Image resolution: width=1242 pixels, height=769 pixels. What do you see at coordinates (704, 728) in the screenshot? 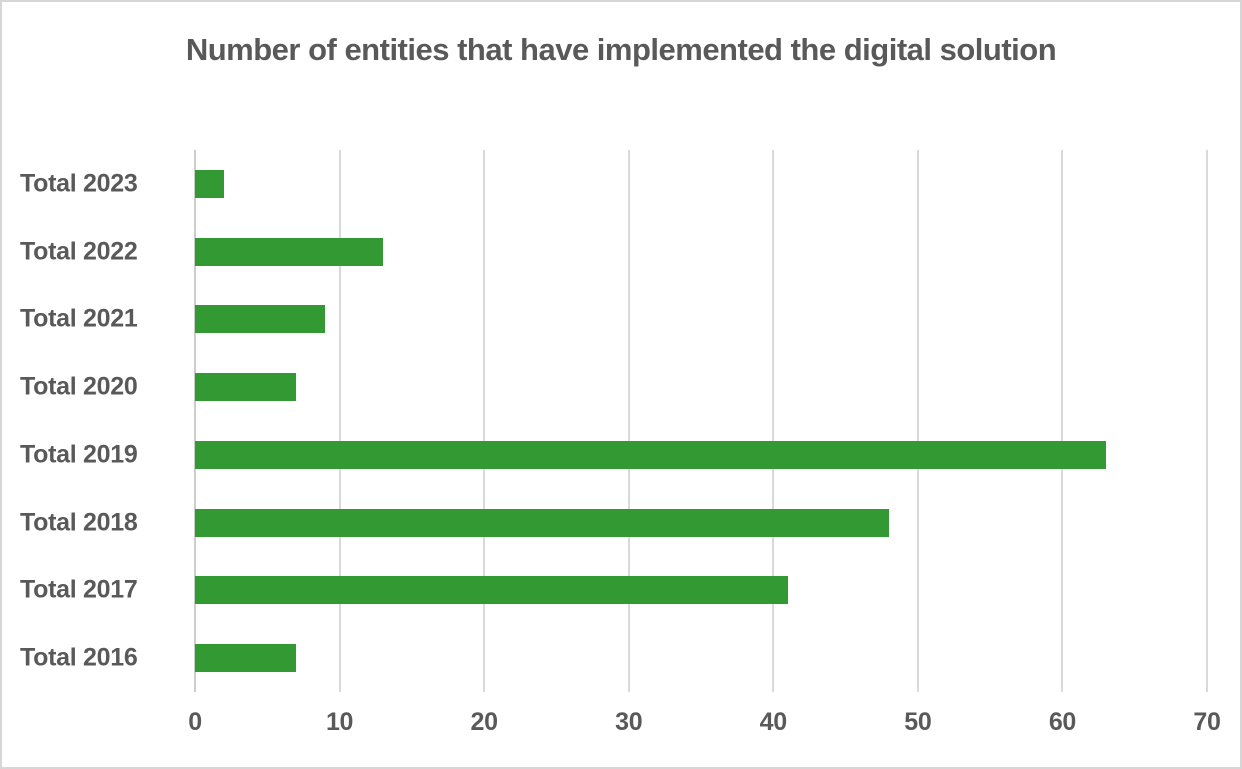
I see `value-axis: 0 10 20 30 40 50 60 70` at bounding box center [704, 728].